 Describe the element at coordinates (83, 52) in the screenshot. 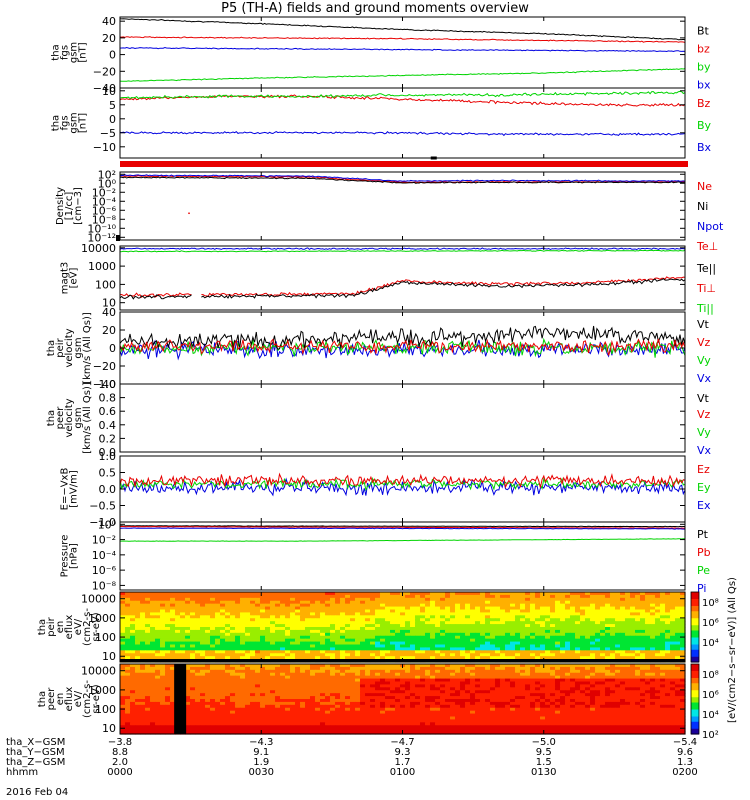

I see `y-axis-label: [nT]` at that location.